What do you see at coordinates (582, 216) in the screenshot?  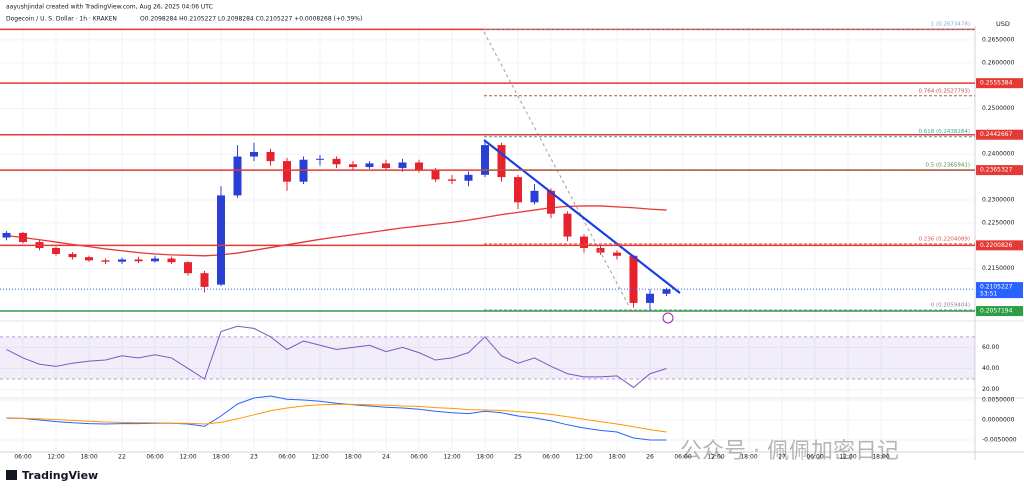 I see `trend-line` at bounding box center [582, 216].